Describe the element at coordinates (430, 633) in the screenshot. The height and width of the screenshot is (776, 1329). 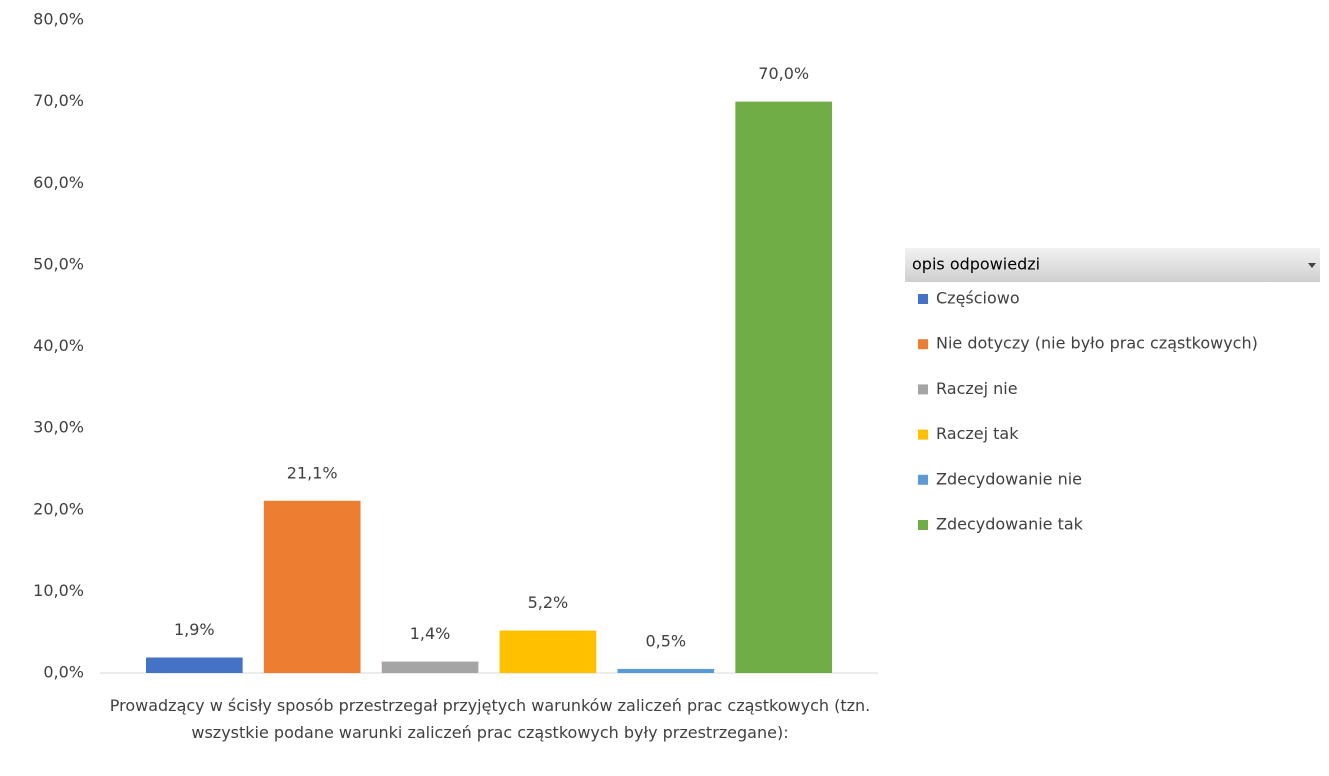
I see `data-label: 1,4%` at that location.